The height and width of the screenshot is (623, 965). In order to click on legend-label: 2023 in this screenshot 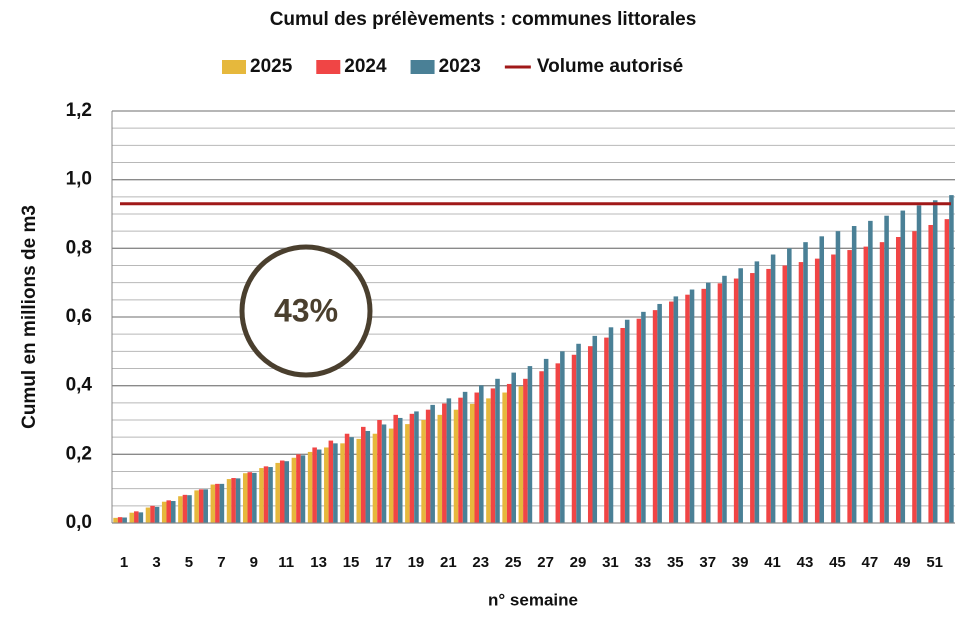, I will do `click(460, 66)`.